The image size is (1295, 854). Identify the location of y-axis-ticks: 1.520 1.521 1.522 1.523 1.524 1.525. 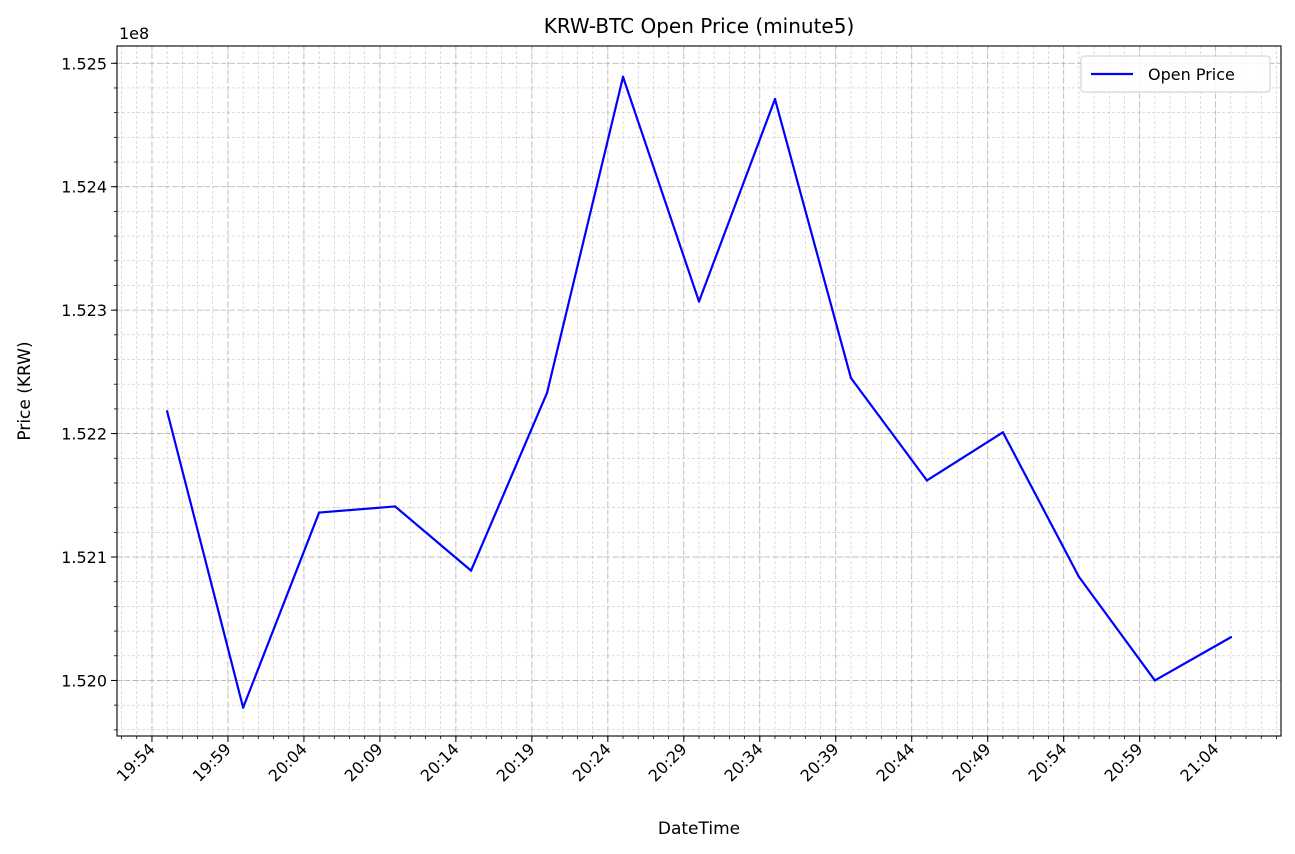
(89, 392).